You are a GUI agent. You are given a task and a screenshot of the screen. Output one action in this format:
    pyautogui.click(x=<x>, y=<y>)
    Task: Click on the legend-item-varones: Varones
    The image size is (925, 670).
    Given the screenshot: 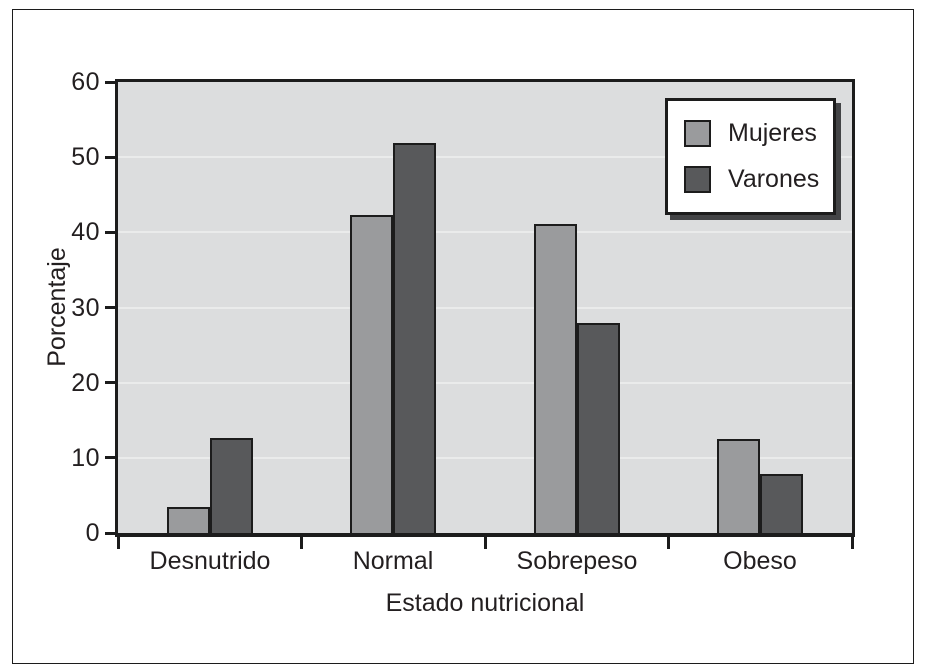 What is the action you would take?
    pyautogui.click(x=758, y=179)
    